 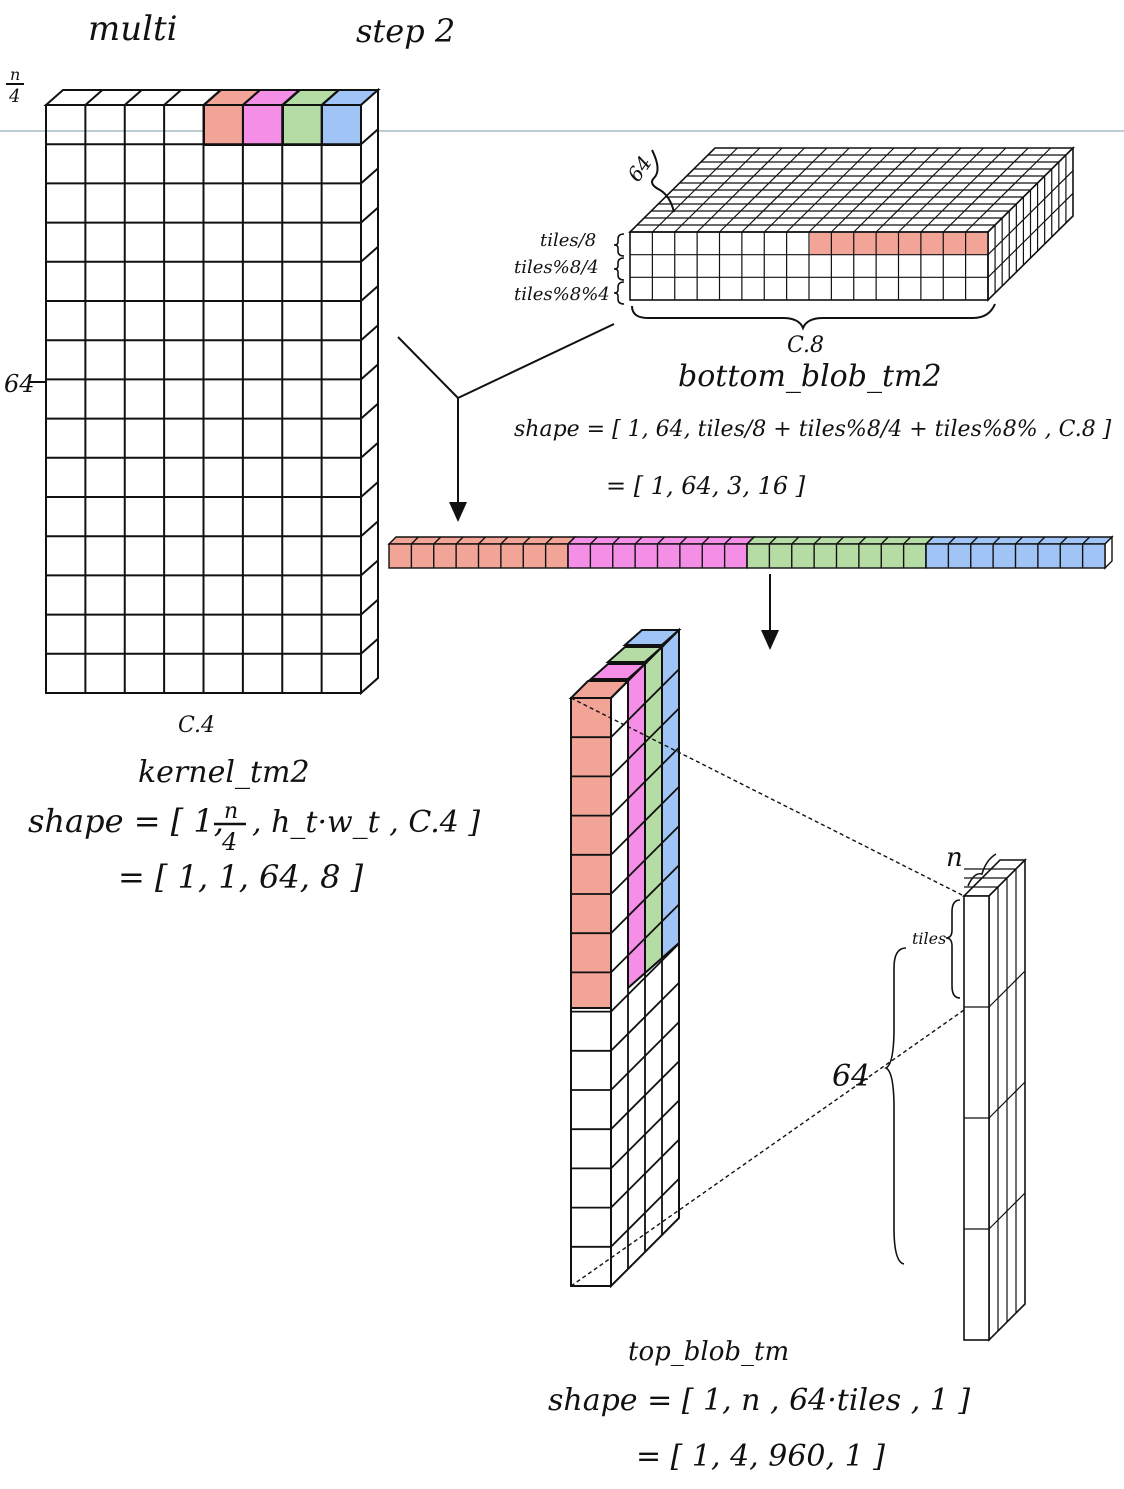 I want to click on top-depth-label: 64, so click(x=851, y=1076).